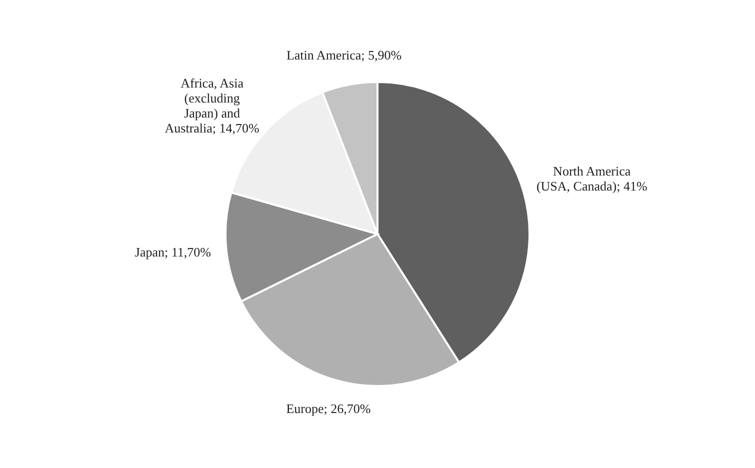  I want to click on slice-label: Europe; 26,70%, so click(328, 408).